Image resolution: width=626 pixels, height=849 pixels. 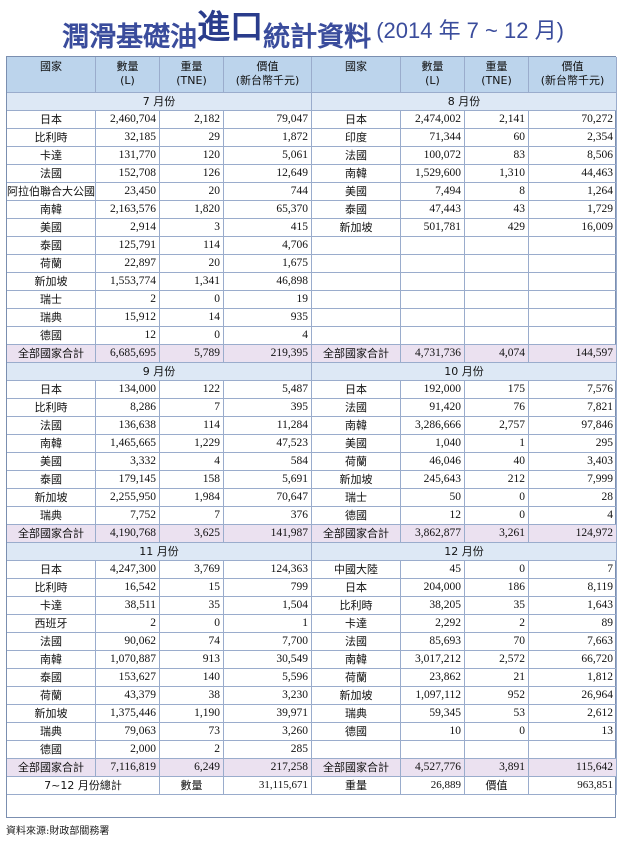 What do you see at coordinates (268, 624) in the screenshot?
I see `value-cell: 1` at bounding box center [268, 624].